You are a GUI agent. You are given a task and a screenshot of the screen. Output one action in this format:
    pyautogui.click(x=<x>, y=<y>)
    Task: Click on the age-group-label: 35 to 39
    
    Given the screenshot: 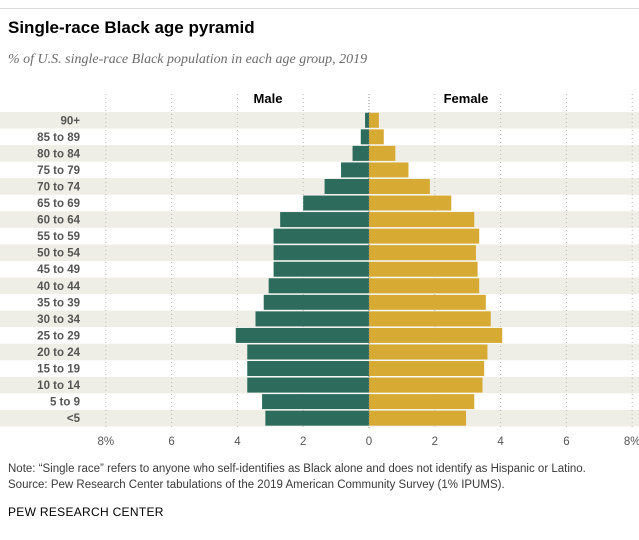 What is the action you would take?
    pyautogui.click(x=58, y=303)
    